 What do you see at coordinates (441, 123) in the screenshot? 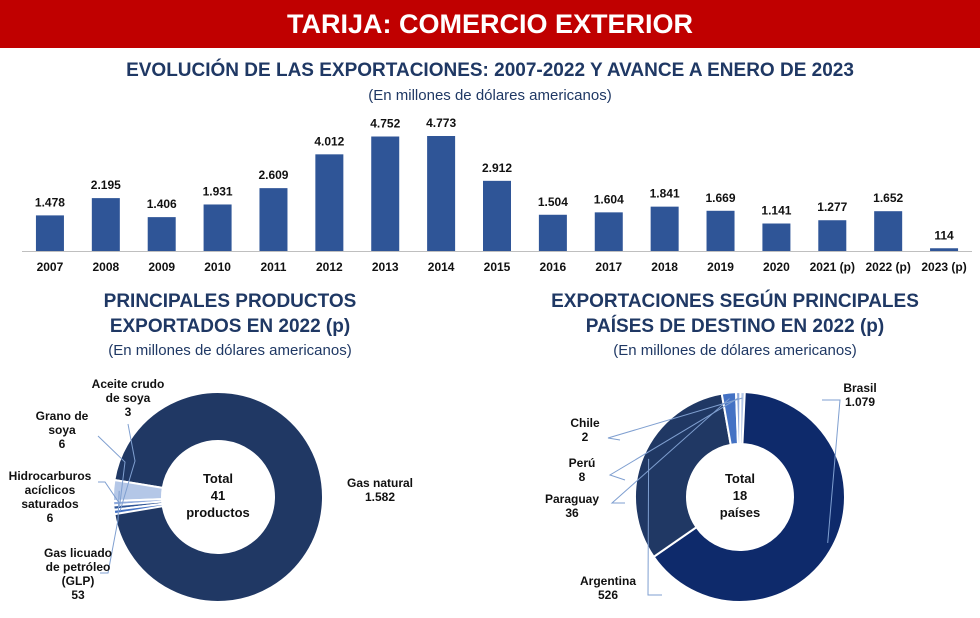
I see `bar-value-label-7: 4.773` at bounding box center [441, 123].